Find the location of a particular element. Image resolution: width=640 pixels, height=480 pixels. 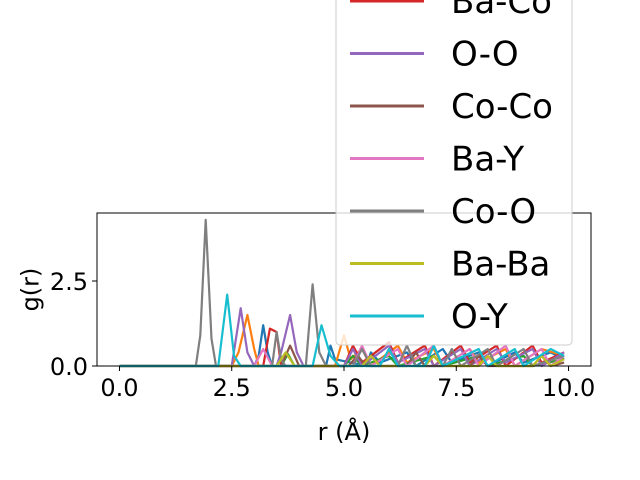

x-tick-label: 7.5 is located at coordinates (456, 388).